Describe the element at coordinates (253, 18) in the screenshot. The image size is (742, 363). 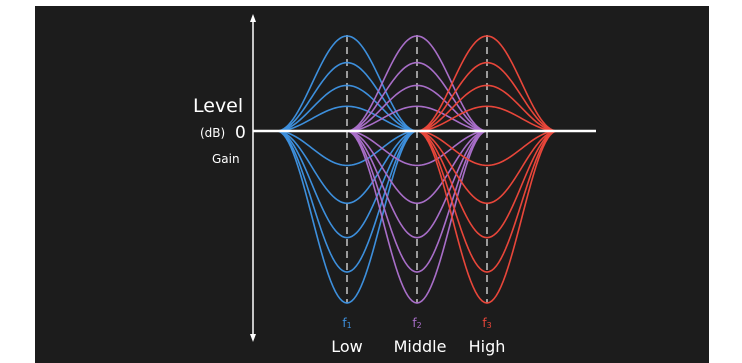
I see `y-axis-arrow-up` at that location.